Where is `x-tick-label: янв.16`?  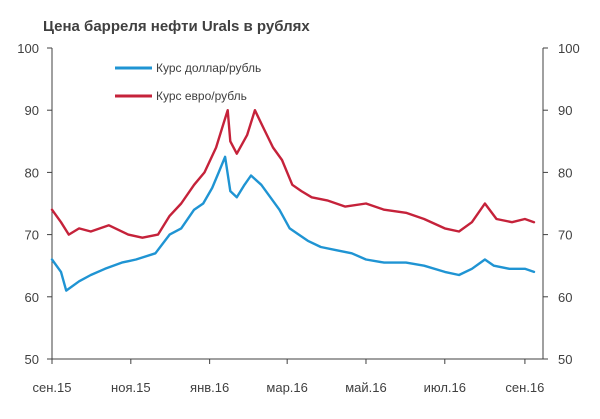 x-tick-label: янв.16 is located at coordinates (209, 387).